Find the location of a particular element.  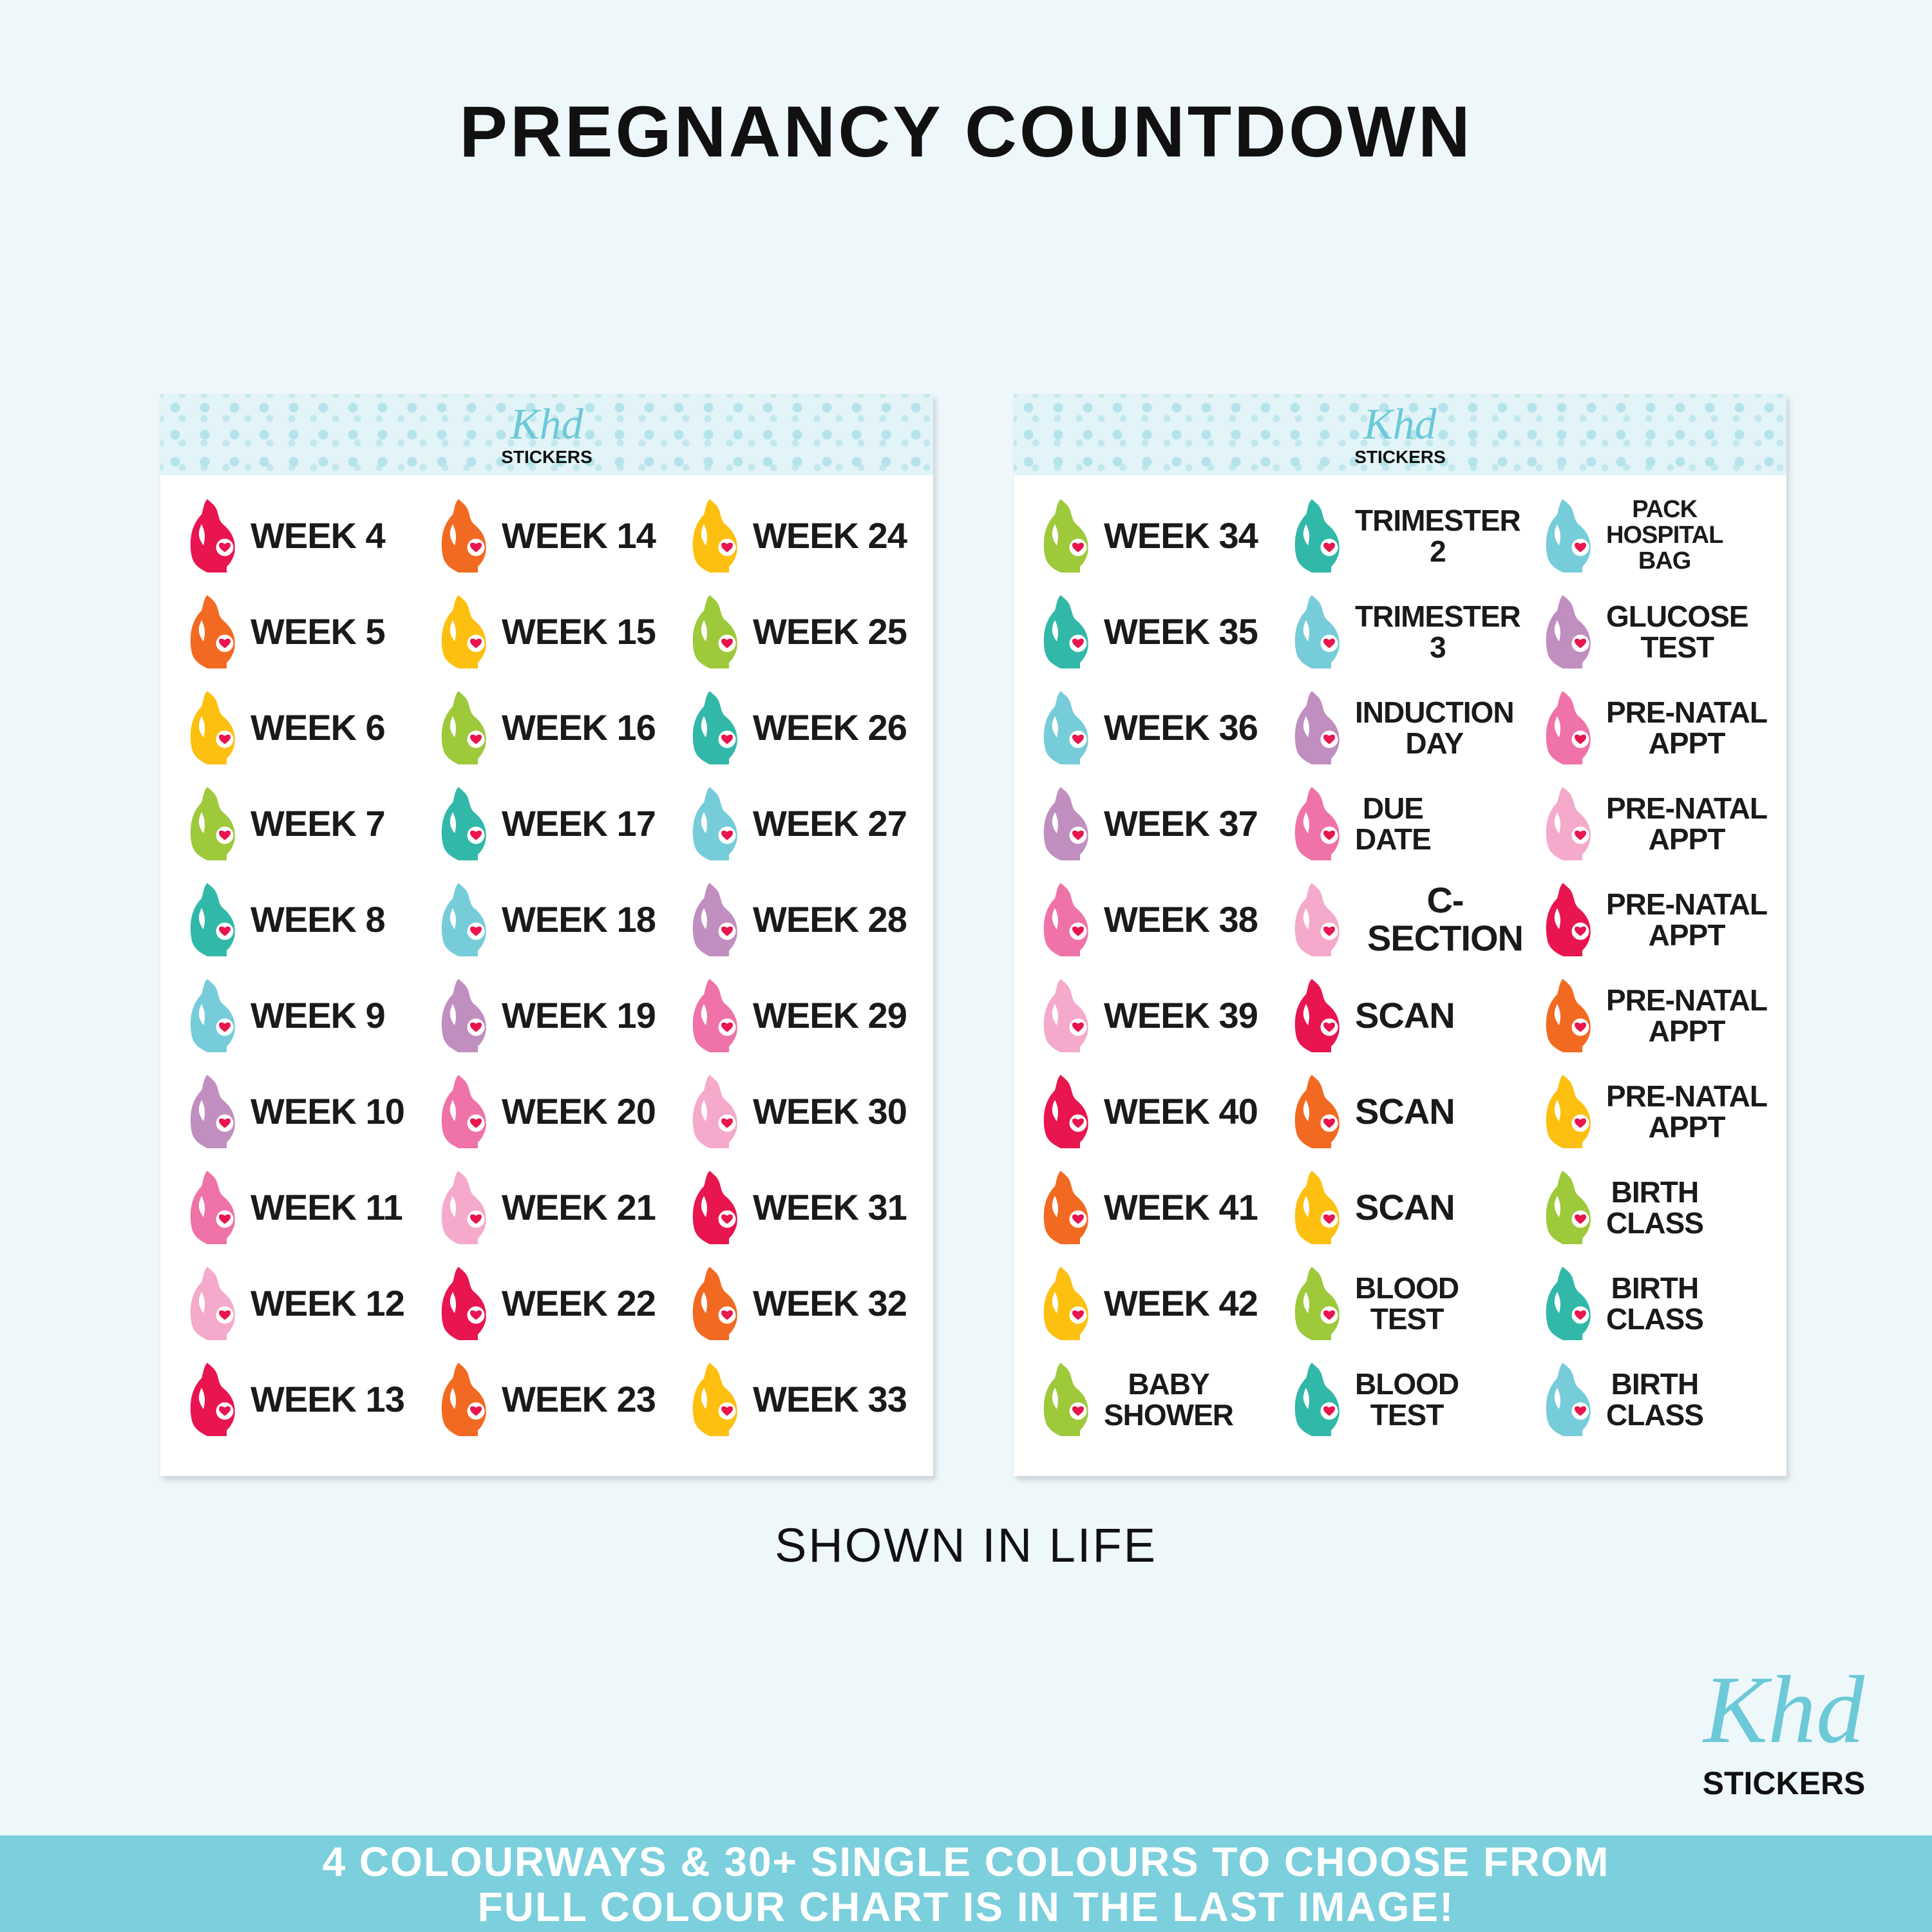

sticker-label: BABY SHOWER is located at coordinates (1169, 1399).